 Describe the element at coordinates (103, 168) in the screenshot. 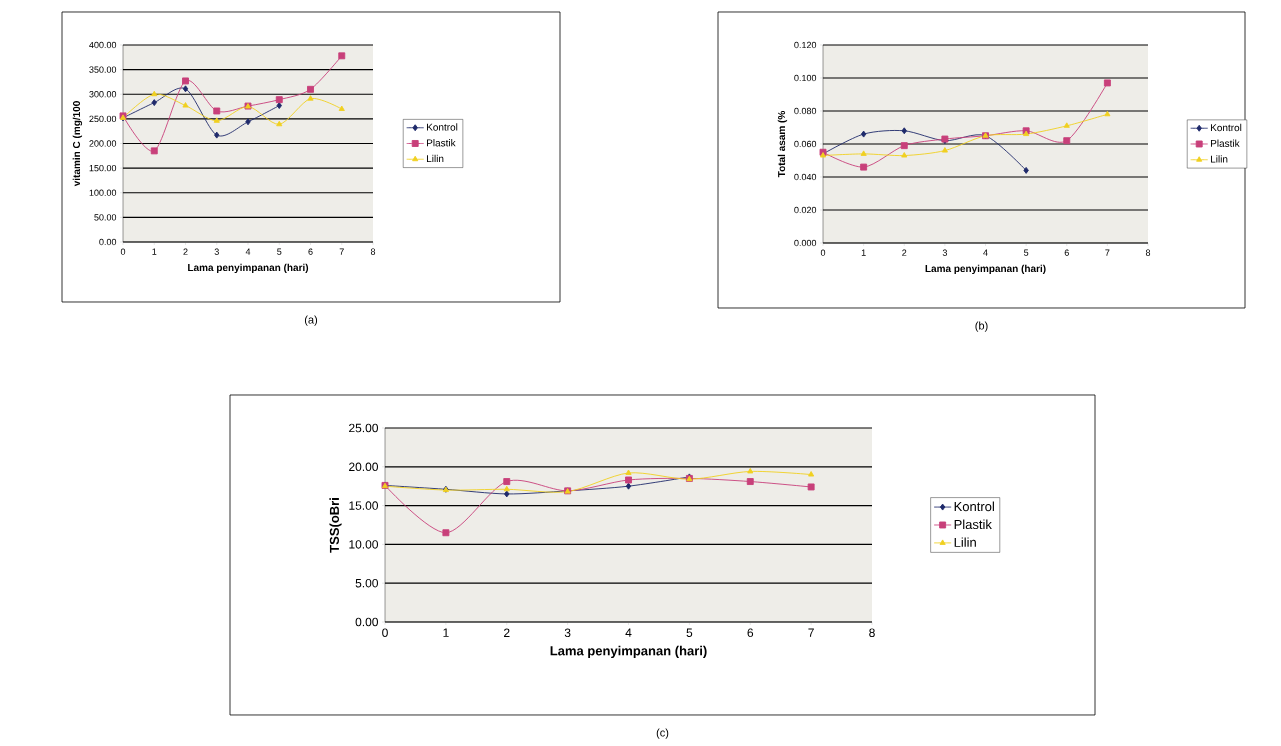

I see `y-tick-label: 150.00` at that location.